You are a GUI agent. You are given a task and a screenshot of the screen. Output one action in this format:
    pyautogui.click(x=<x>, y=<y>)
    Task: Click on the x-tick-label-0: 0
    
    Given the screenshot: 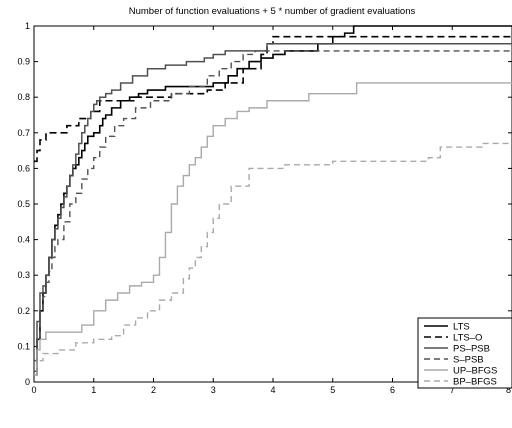 What is the action you would take?
    pyautogui.click(x=33, y=390)
    